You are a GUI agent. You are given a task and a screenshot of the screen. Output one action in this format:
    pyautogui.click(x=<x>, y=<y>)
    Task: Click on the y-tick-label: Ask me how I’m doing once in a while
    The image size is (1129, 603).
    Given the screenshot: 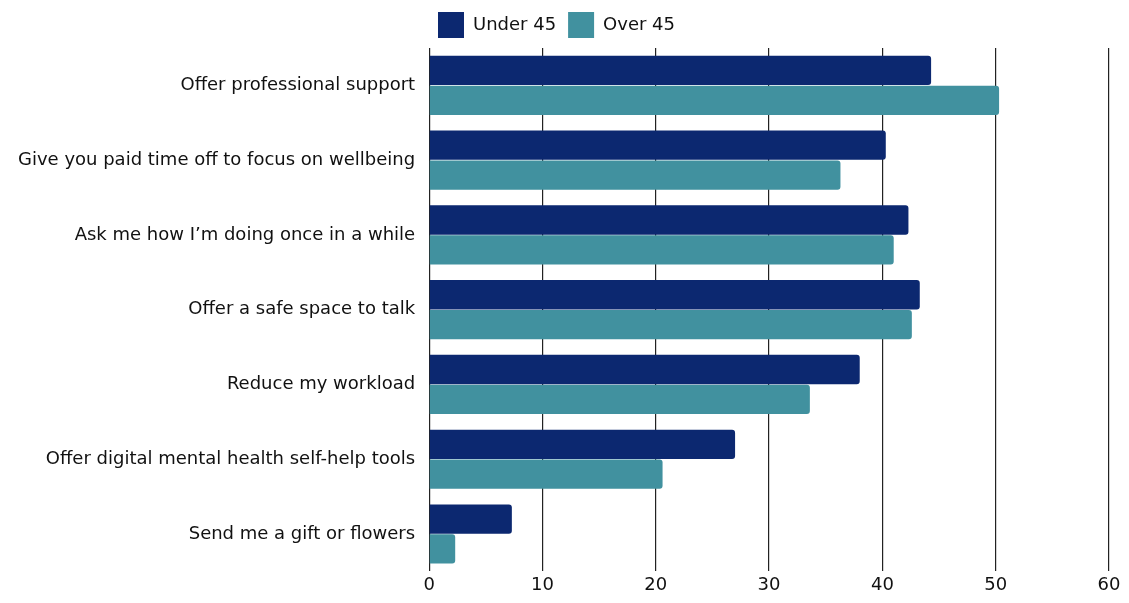 What is the action you would take?
    pyautogui.click(x=245, y=233)
    